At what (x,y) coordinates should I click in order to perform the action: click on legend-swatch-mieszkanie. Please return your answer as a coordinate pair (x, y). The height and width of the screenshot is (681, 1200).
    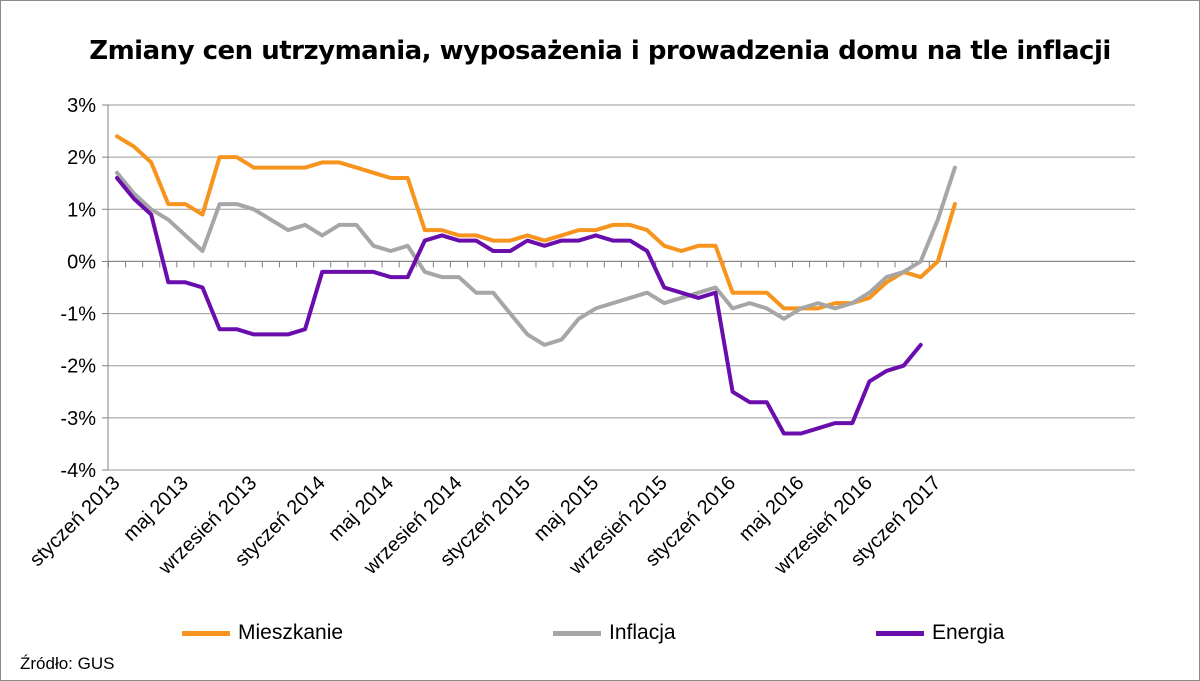
    Looking at the image, I should click on (206, 633).